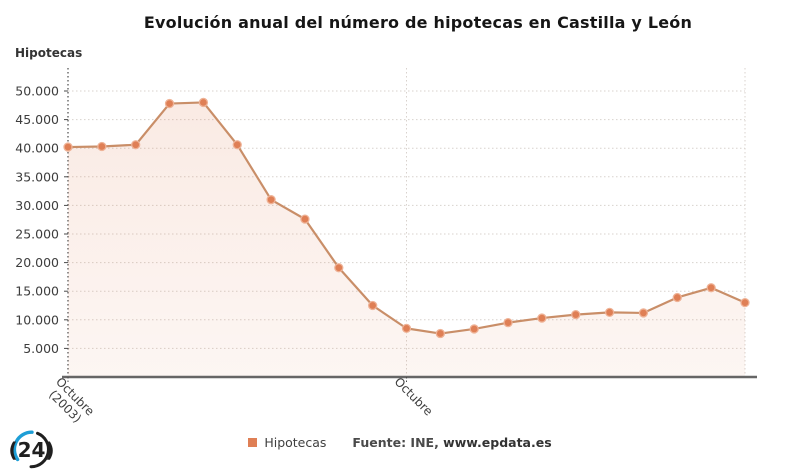 Image resolution: width=800 pixels, height=470 pixels. I want to click on y-tick-label: 25.000, so click(37, 234).